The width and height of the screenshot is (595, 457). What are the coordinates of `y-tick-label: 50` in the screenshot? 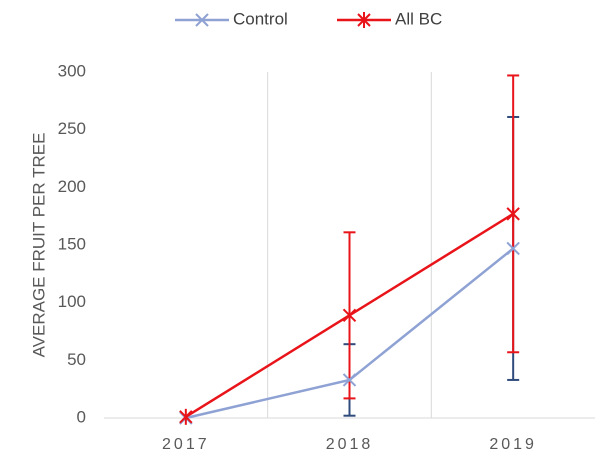 It's located at (76, 359).